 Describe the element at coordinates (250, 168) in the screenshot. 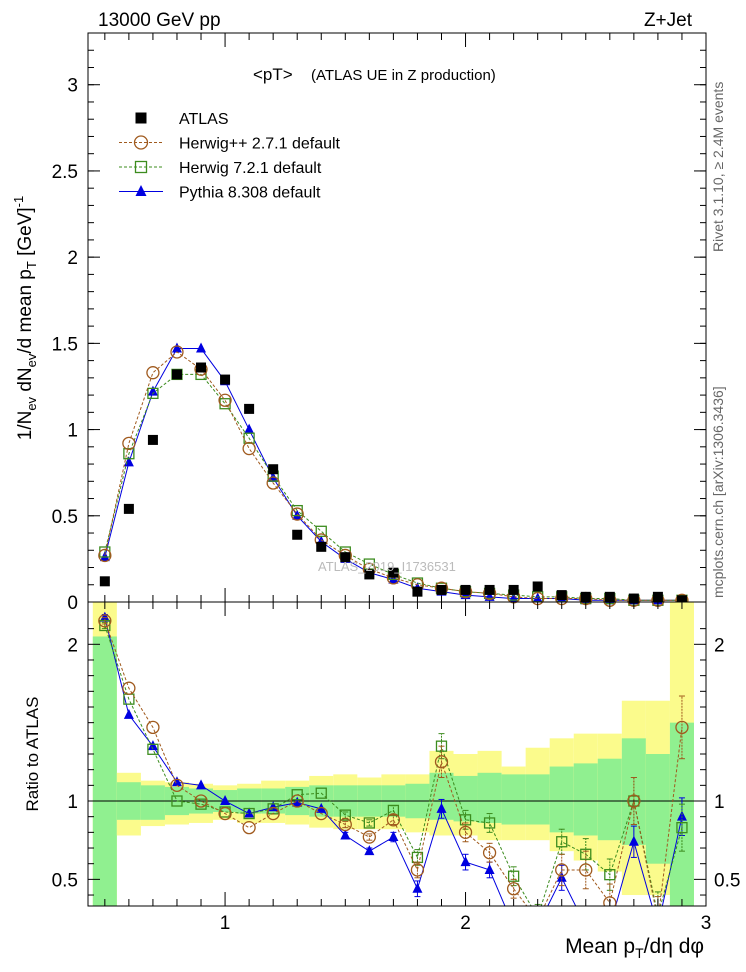

I see `legend-label: Herwig 7.2.1 default` at that location.